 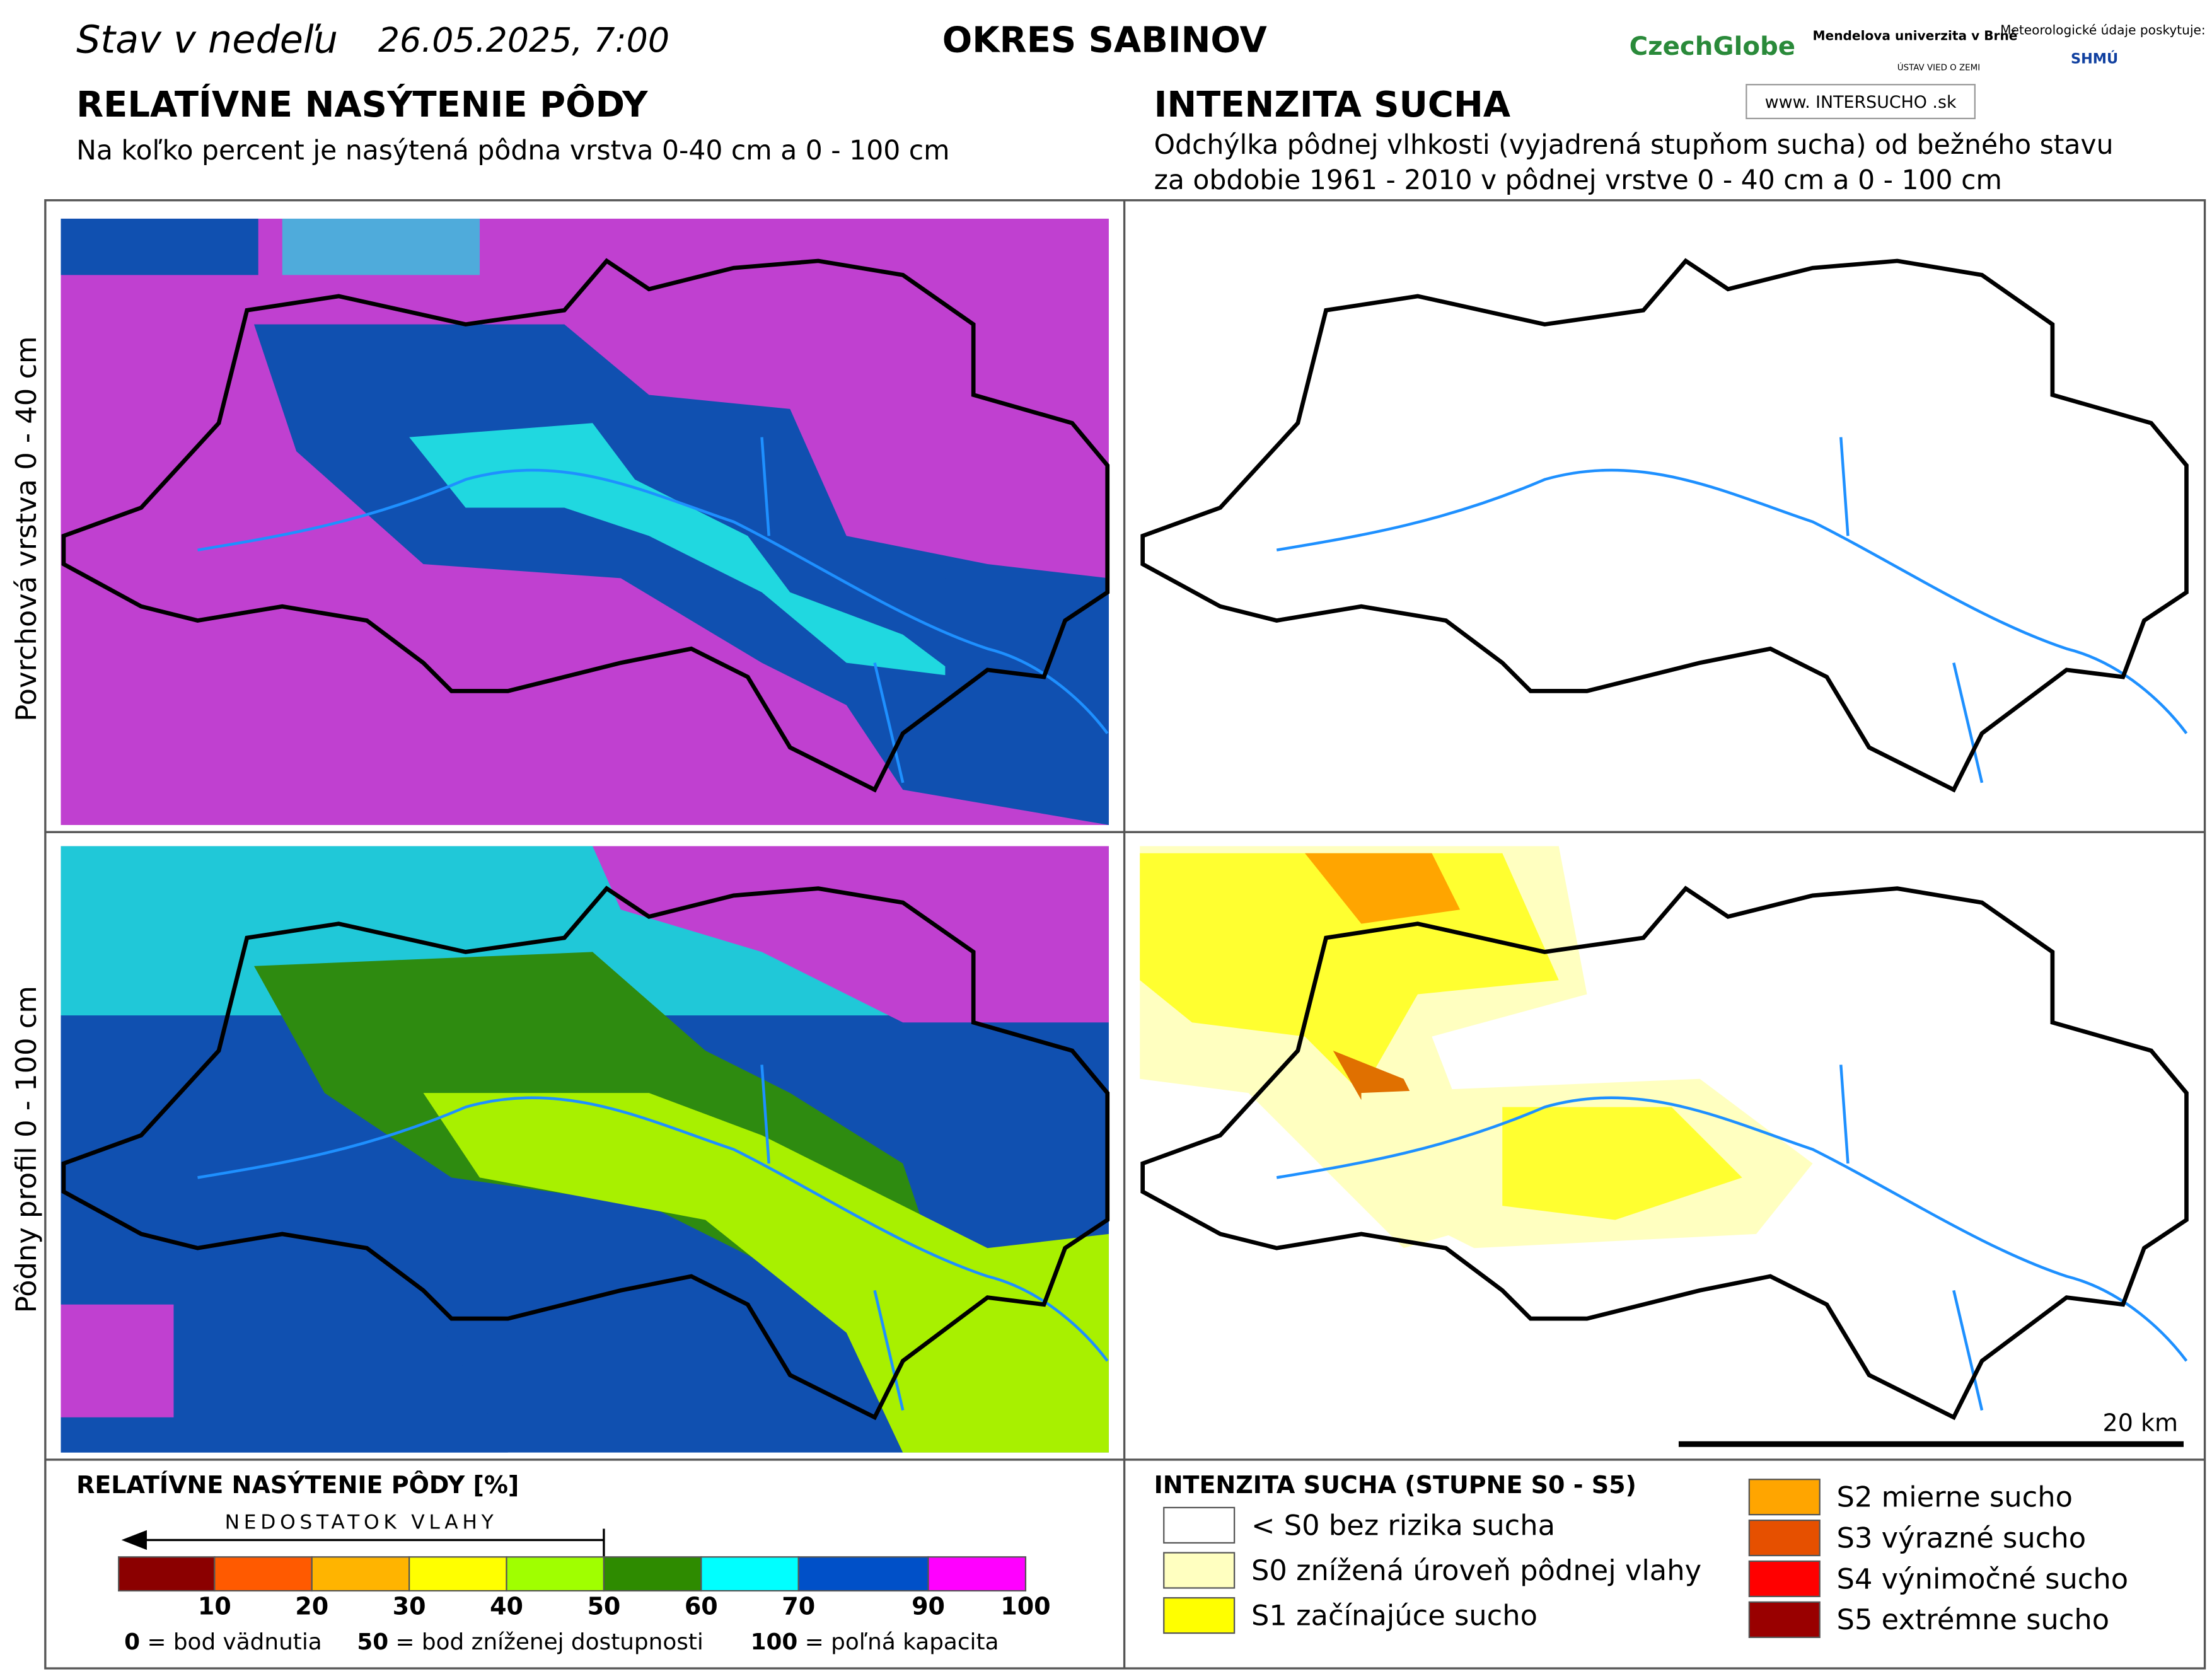 I want to click on legend-note: 100 = poľná kapacita, so click(x=875, y=1642).